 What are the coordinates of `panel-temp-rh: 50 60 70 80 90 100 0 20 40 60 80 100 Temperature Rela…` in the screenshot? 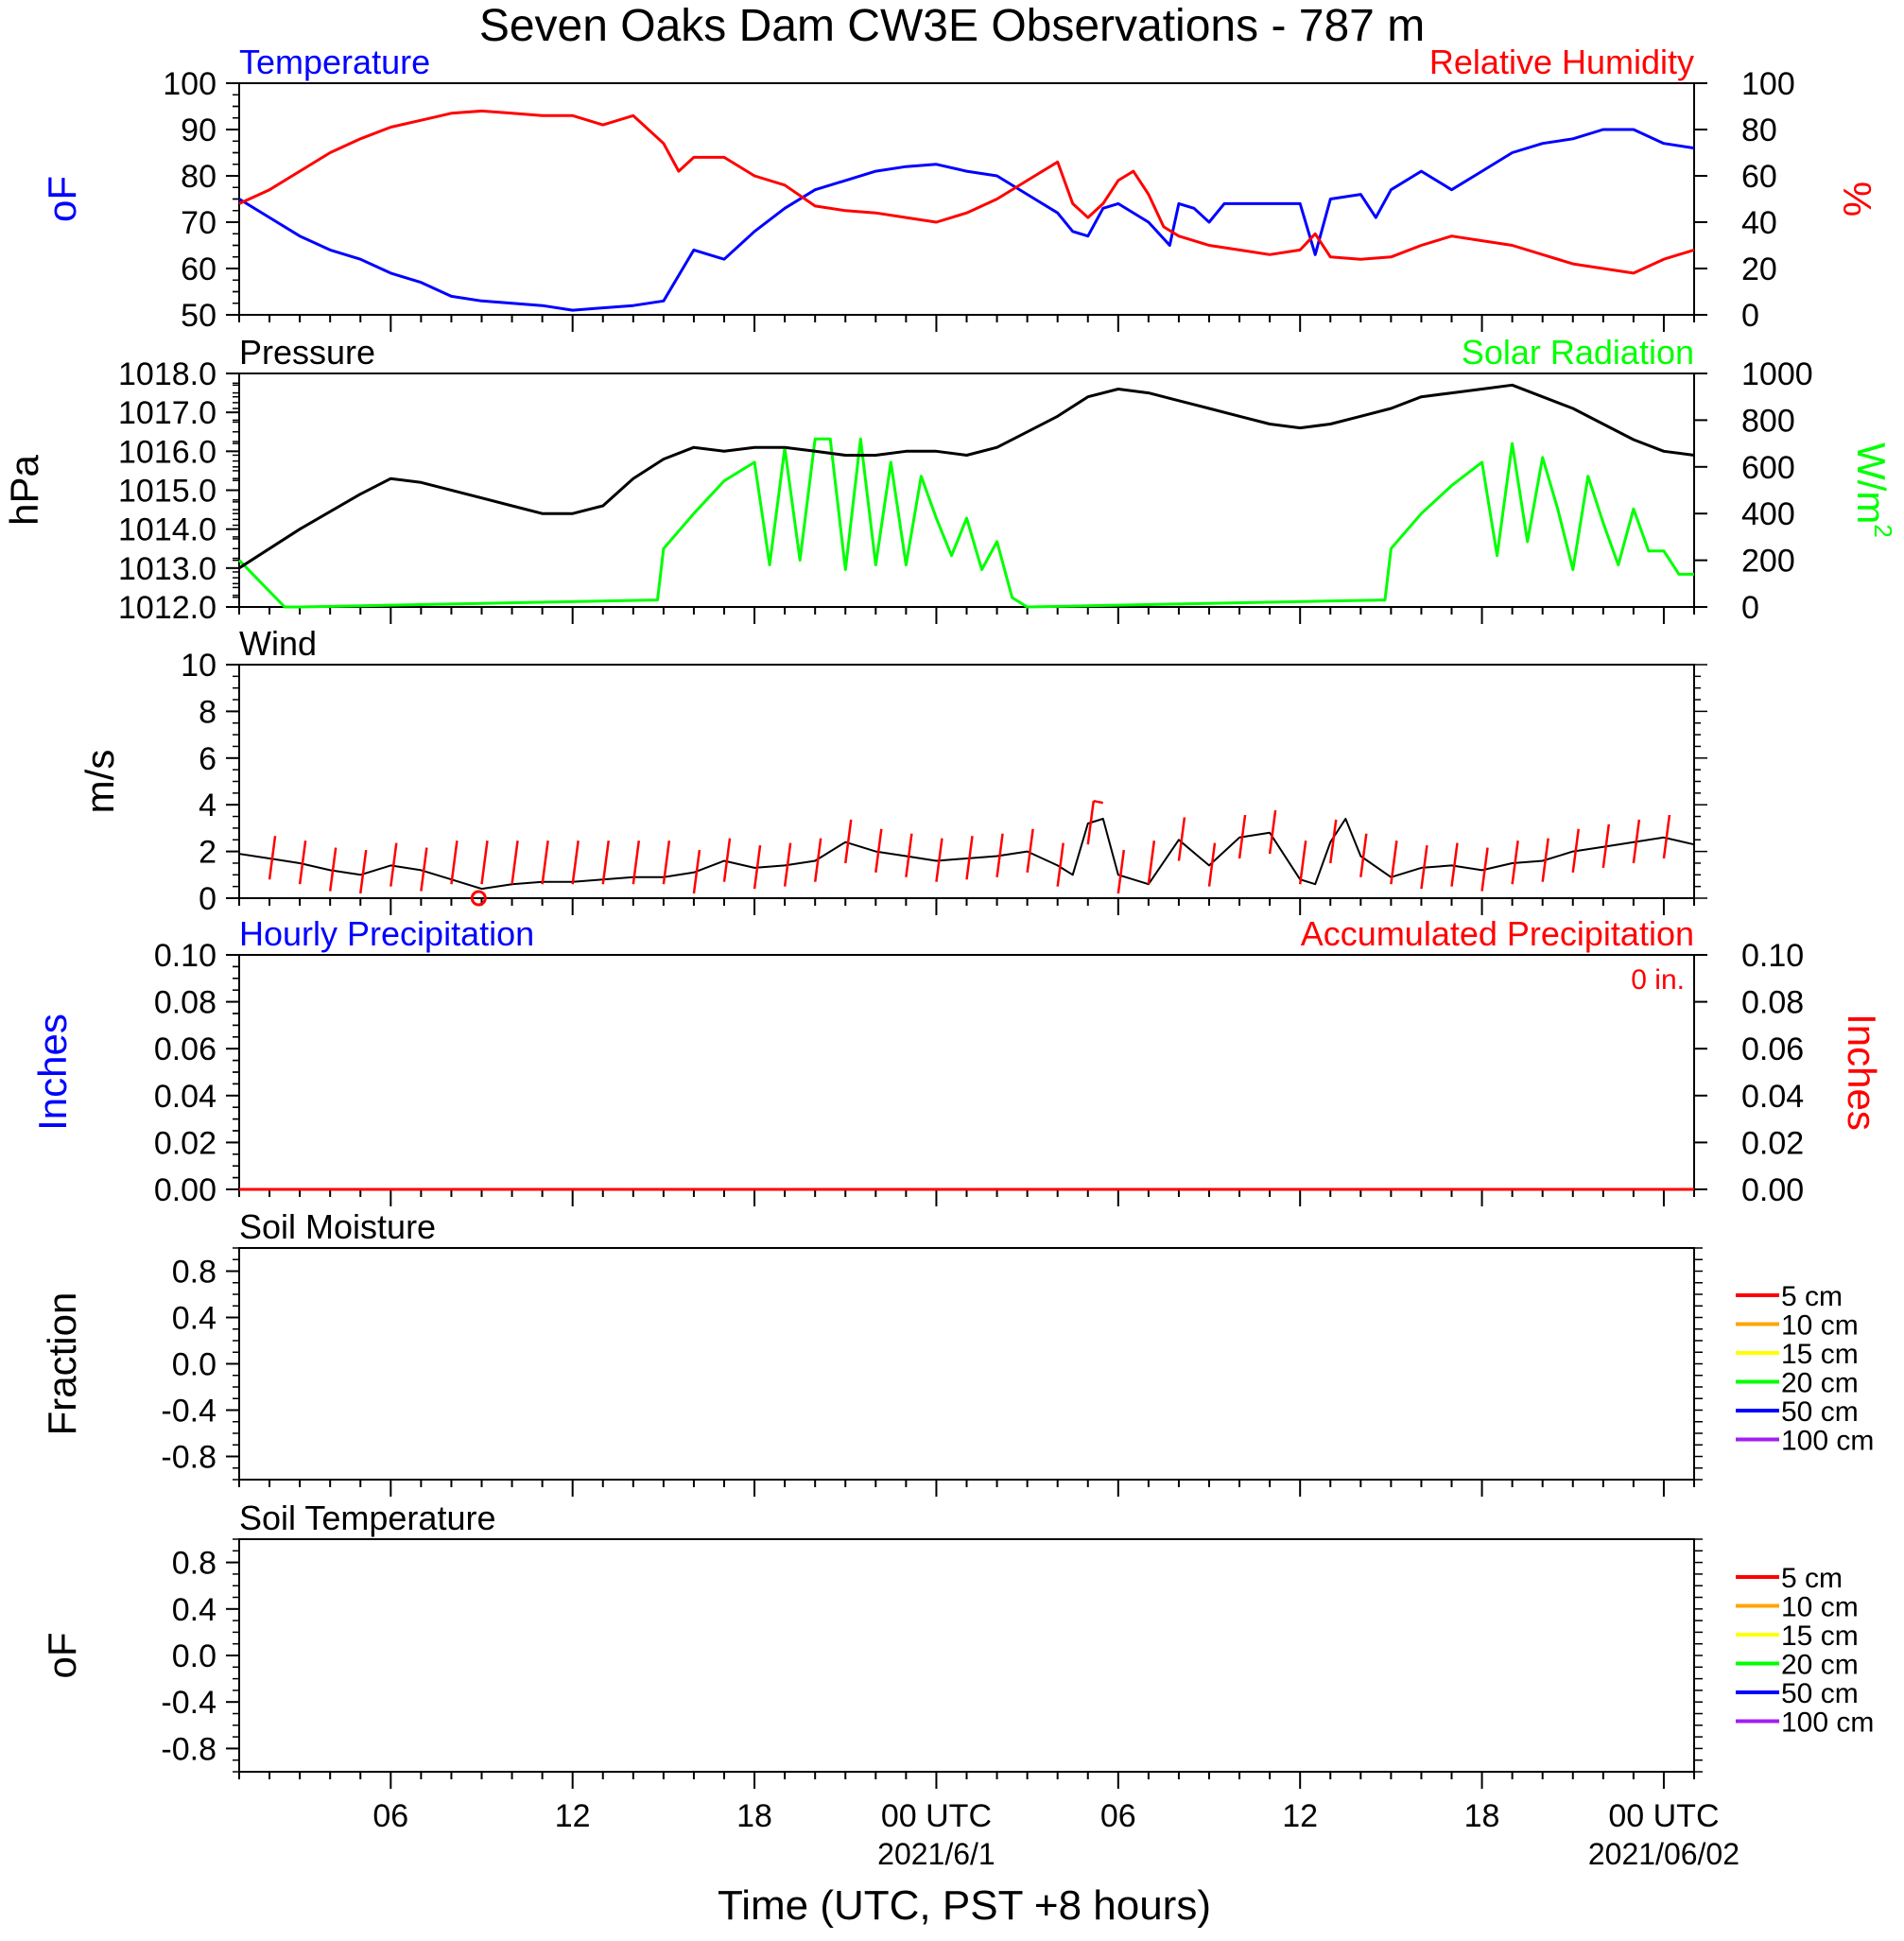 It's located at (959, 189).